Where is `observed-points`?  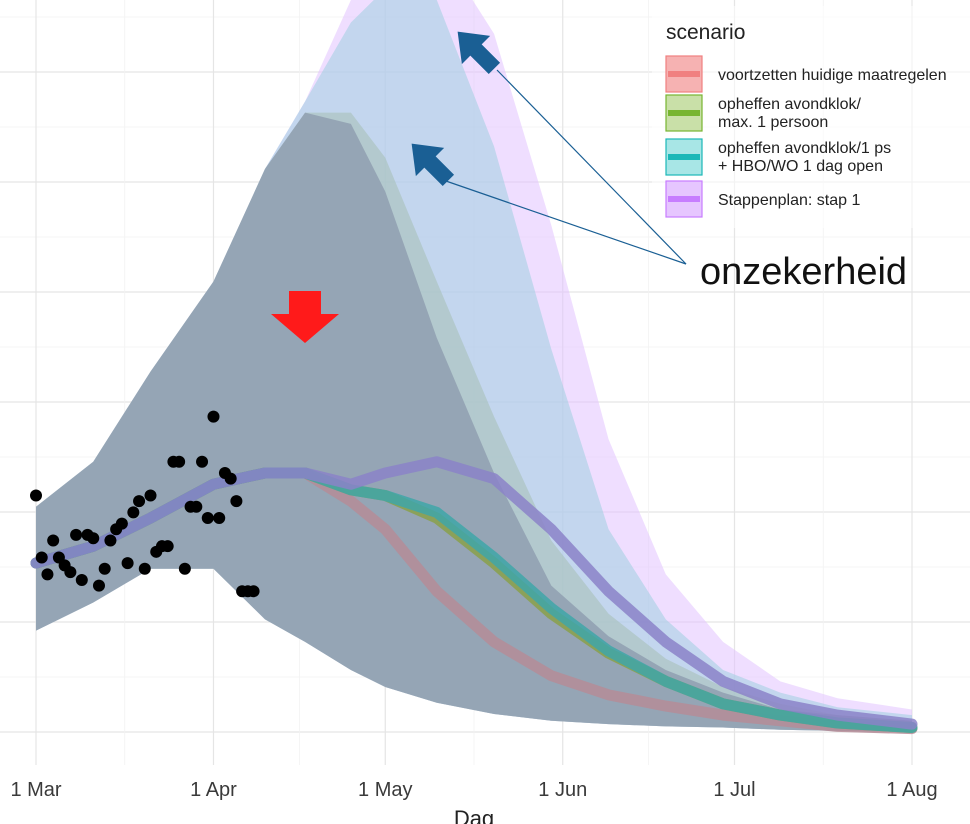
observed-points is located at coordinates (145, 504).